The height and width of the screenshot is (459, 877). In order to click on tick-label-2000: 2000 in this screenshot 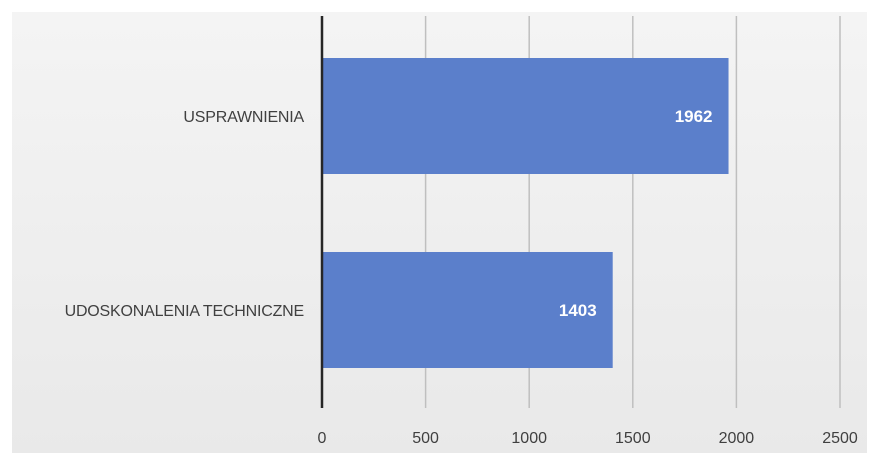, I will do `click(737, 438)`.